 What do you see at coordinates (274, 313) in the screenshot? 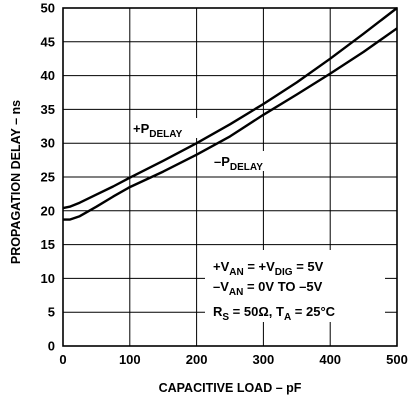
I see `condition-line: RS = 50Ω, TA = 25°C` at bounding box center [274, 313].